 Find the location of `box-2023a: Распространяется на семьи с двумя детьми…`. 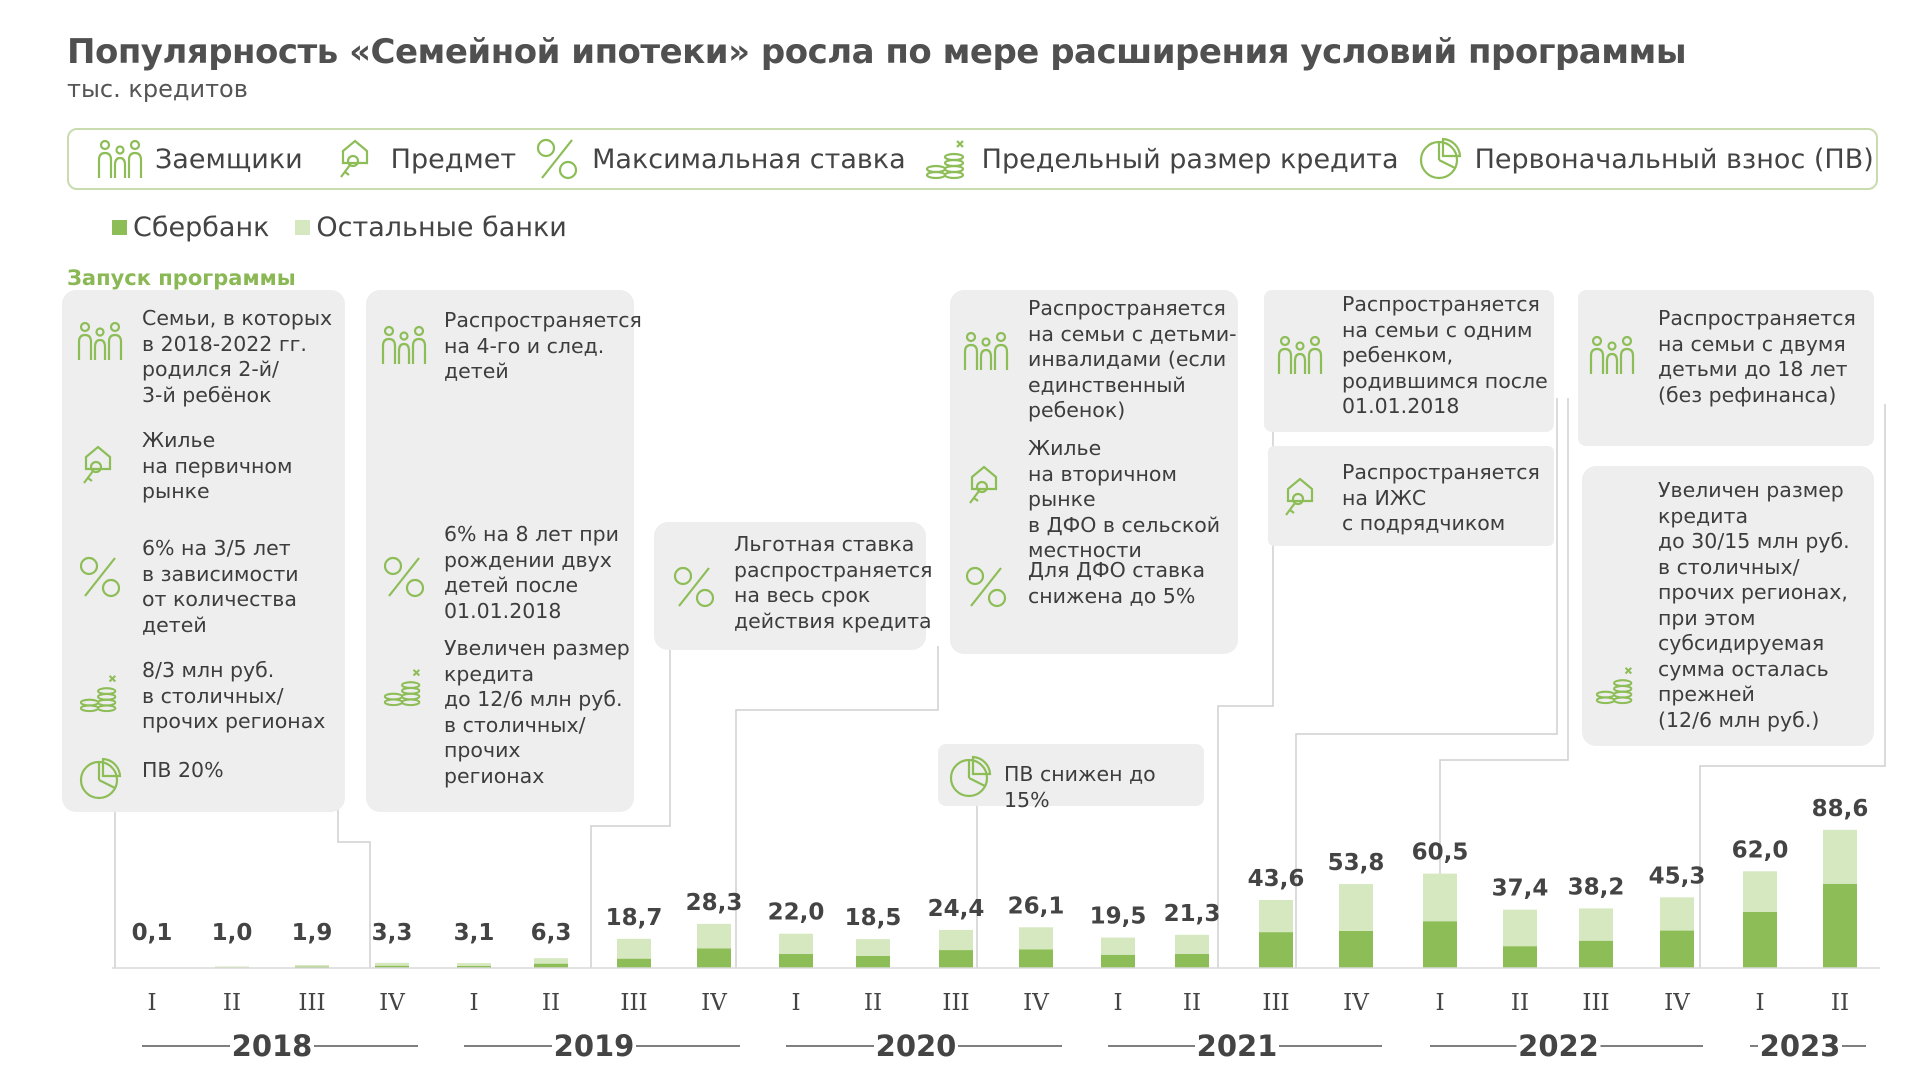

box-2023a: Распространяется на семьи с двумя детьми… is located at coordinates (1726, 368).